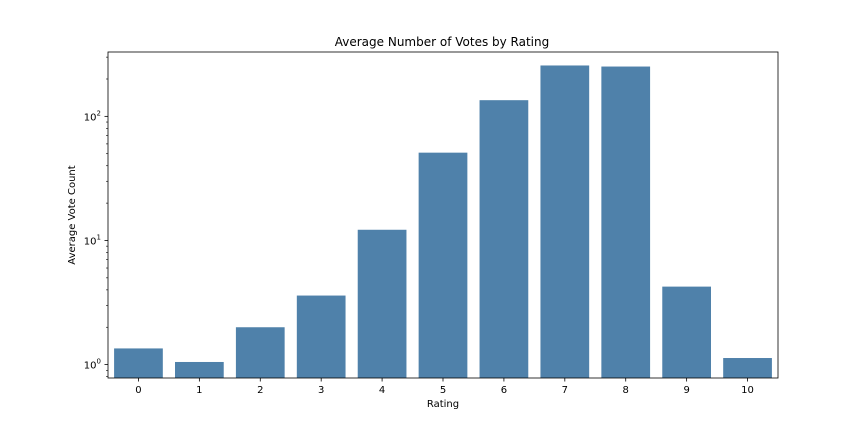 The height and width of the screenshot is (432, 864). What do you see at coordinates (686, 390) in the screenshot?
I see `x-tick-label: 9` at bounding box center [686, 390].